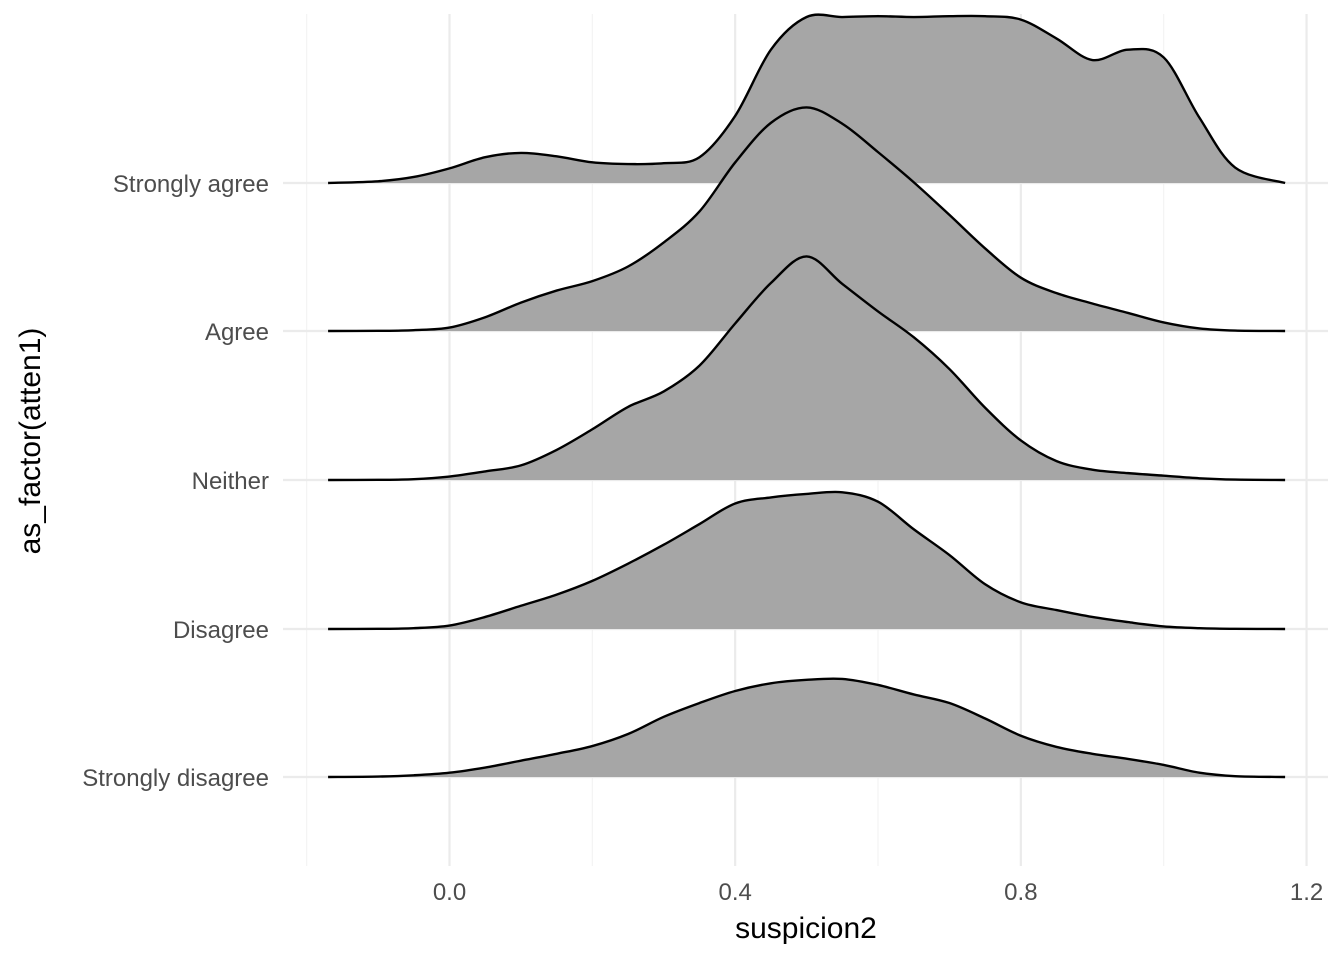 The height and width of the screenshot is (960, 1344). I want to click on ridge-line-strongly-agree, so click(807, 99).